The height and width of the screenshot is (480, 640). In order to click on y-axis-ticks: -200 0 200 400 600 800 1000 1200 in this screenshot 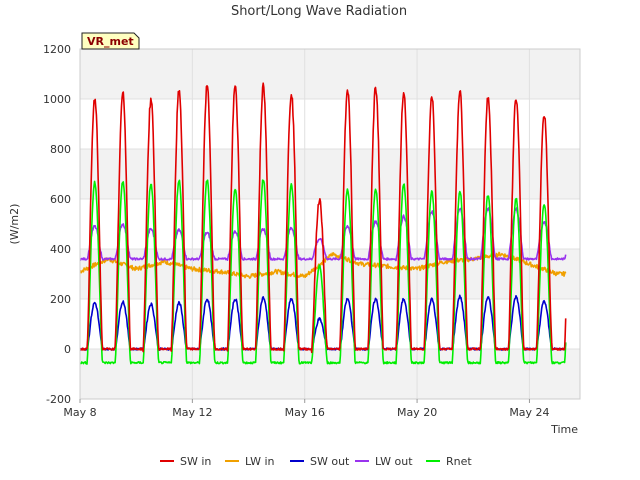, I will do `click(57, 224)`.